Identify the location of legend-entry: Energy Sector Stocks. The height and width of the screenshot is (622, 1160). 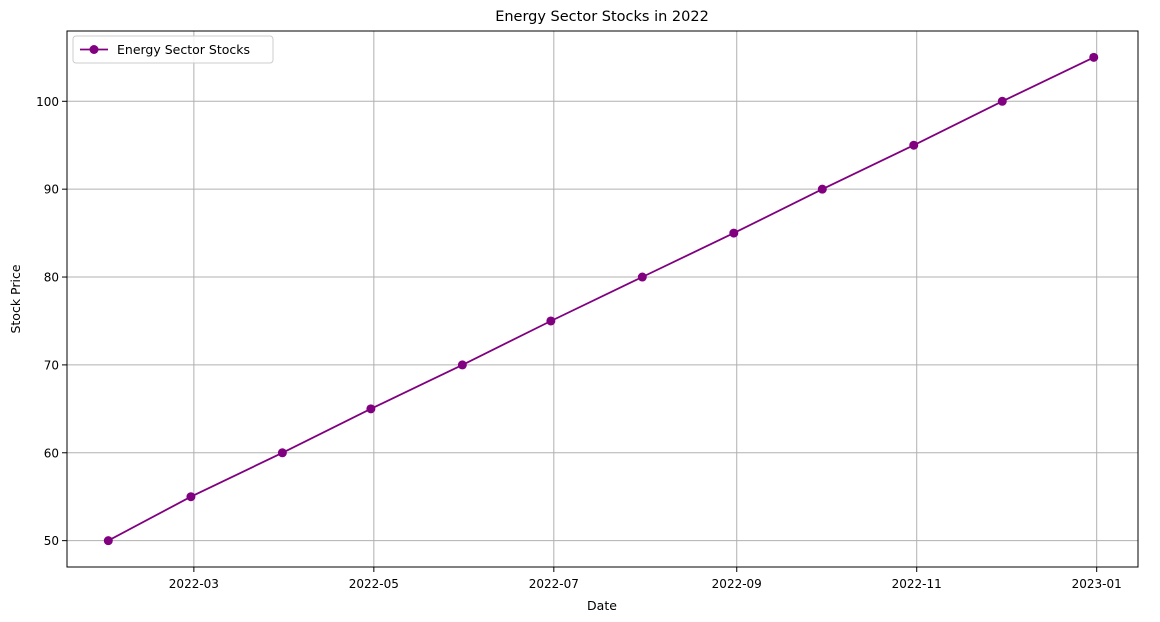
(183, 49).